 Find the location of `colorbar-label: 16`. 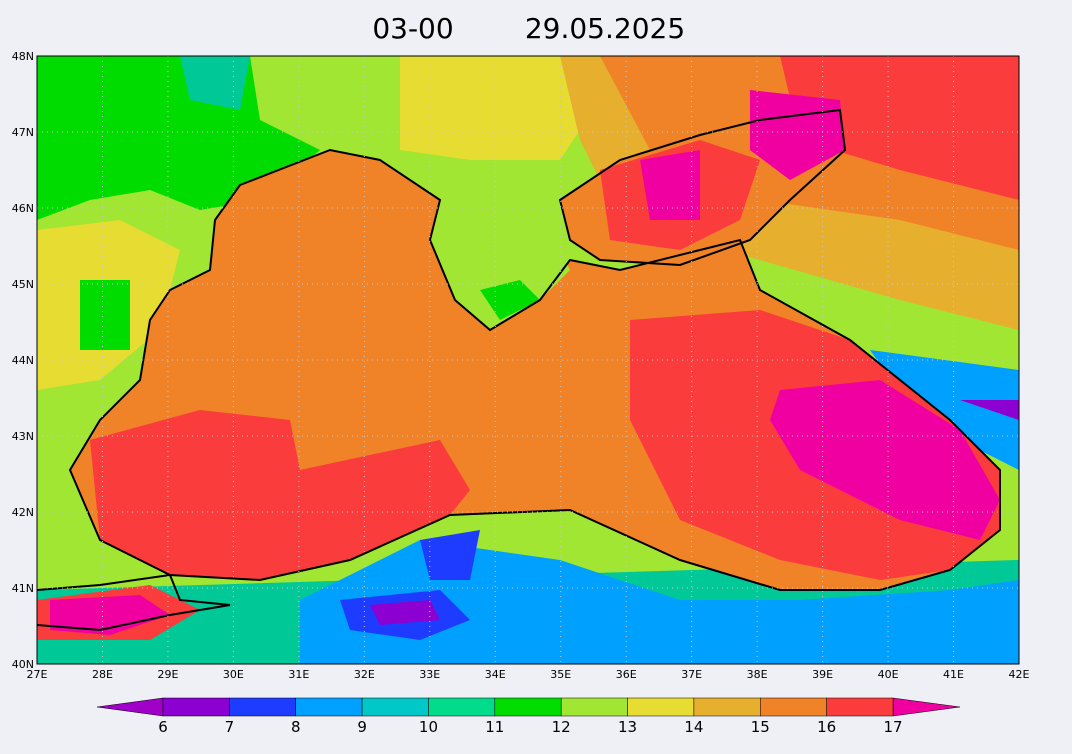

colorbar-label: 16 is located at coordinates (826, 727).